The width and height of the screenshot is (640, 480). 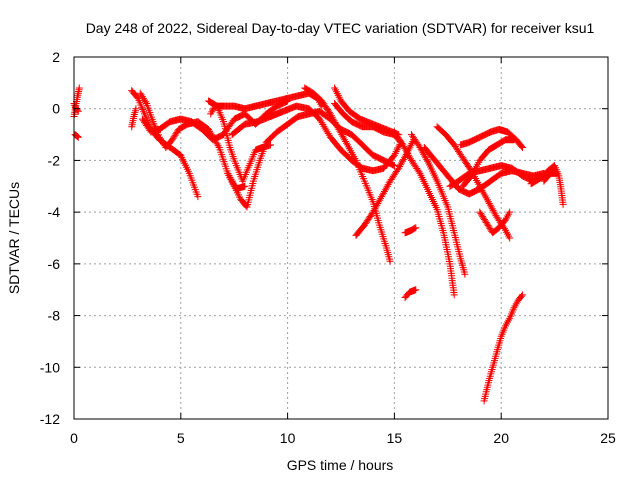 I want to click on y-tick-label: -10, so click(x=50, y=367).